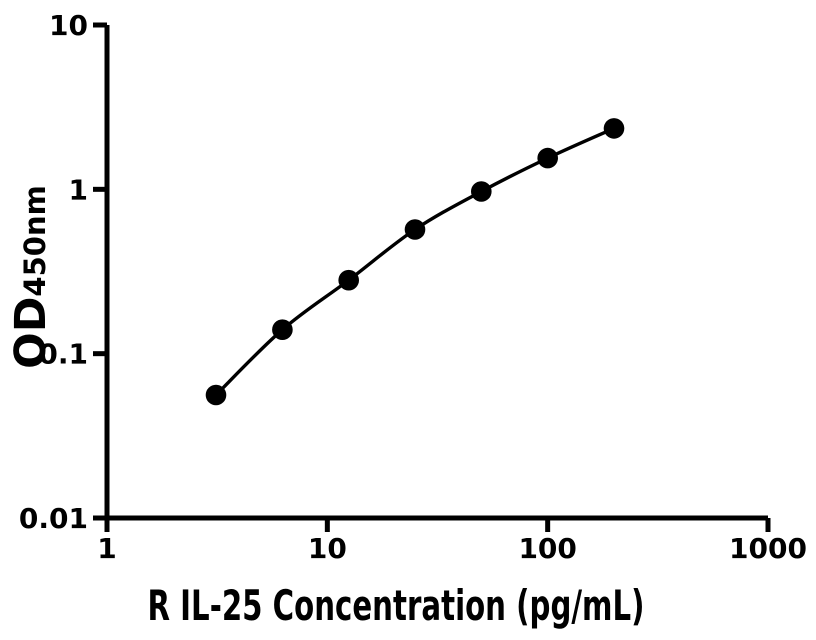 This screenshot has height=640, width=816. What do you see at coordinates (547, 548) in the screenshot?
I see `x-axis-tick-label: 100` at bounding box center [547, 548].